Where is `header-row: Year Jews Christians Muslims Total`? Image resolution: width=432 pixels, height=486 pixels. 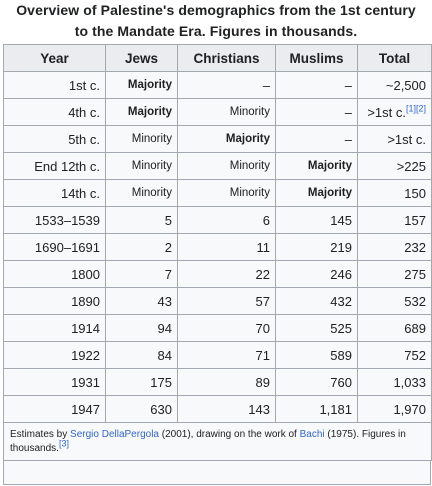
header-row: Year Jews Christians Muslims Total is located at coordinates (217, 58).